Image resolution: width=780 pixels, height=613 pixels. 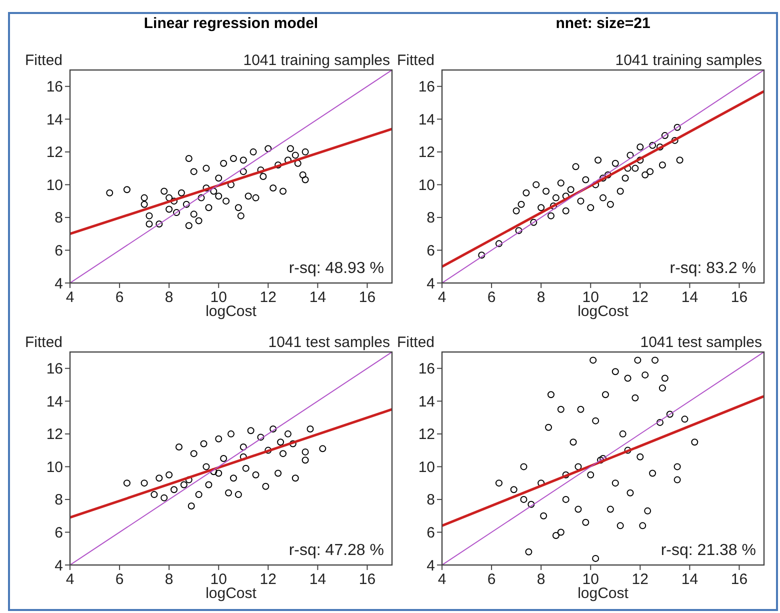 I want to click on annotation: r-sq: 48.93 %, so click(x=336, y=268).